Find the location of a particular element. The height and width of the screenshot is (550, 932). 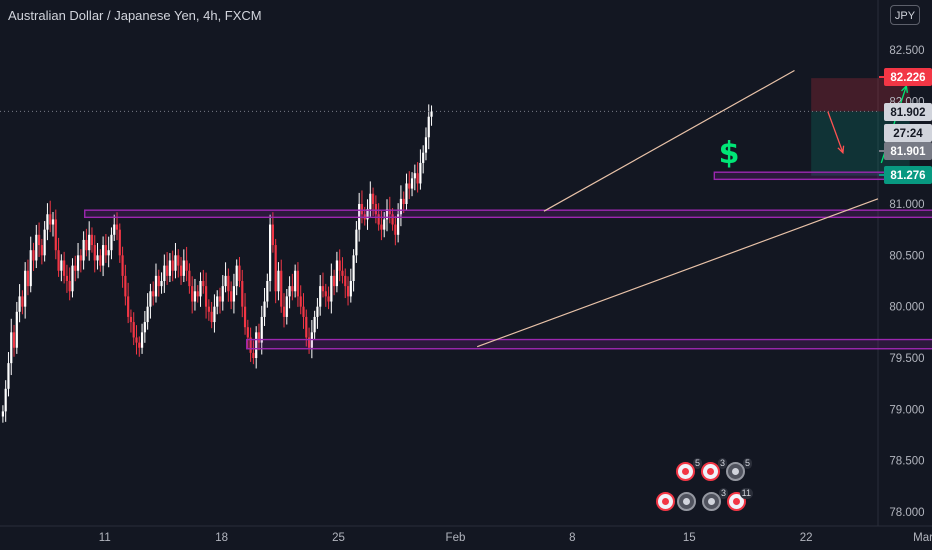

candle-countdown-label: 27:24 is located at coordinates (908, 133).